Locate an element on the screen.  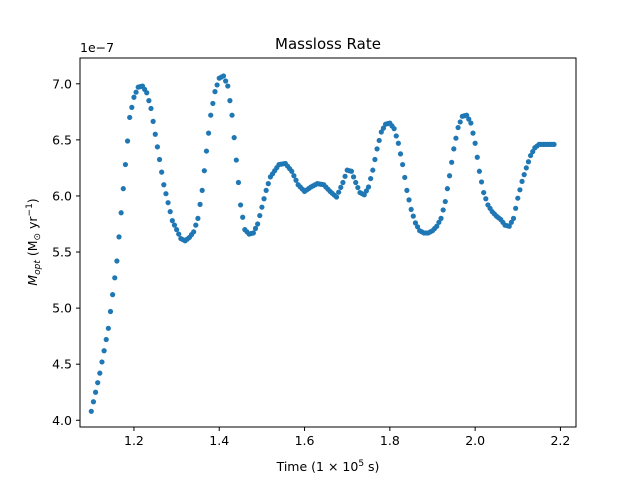
y-axis-label-subscript: opt is located at coordinates (38, 267).